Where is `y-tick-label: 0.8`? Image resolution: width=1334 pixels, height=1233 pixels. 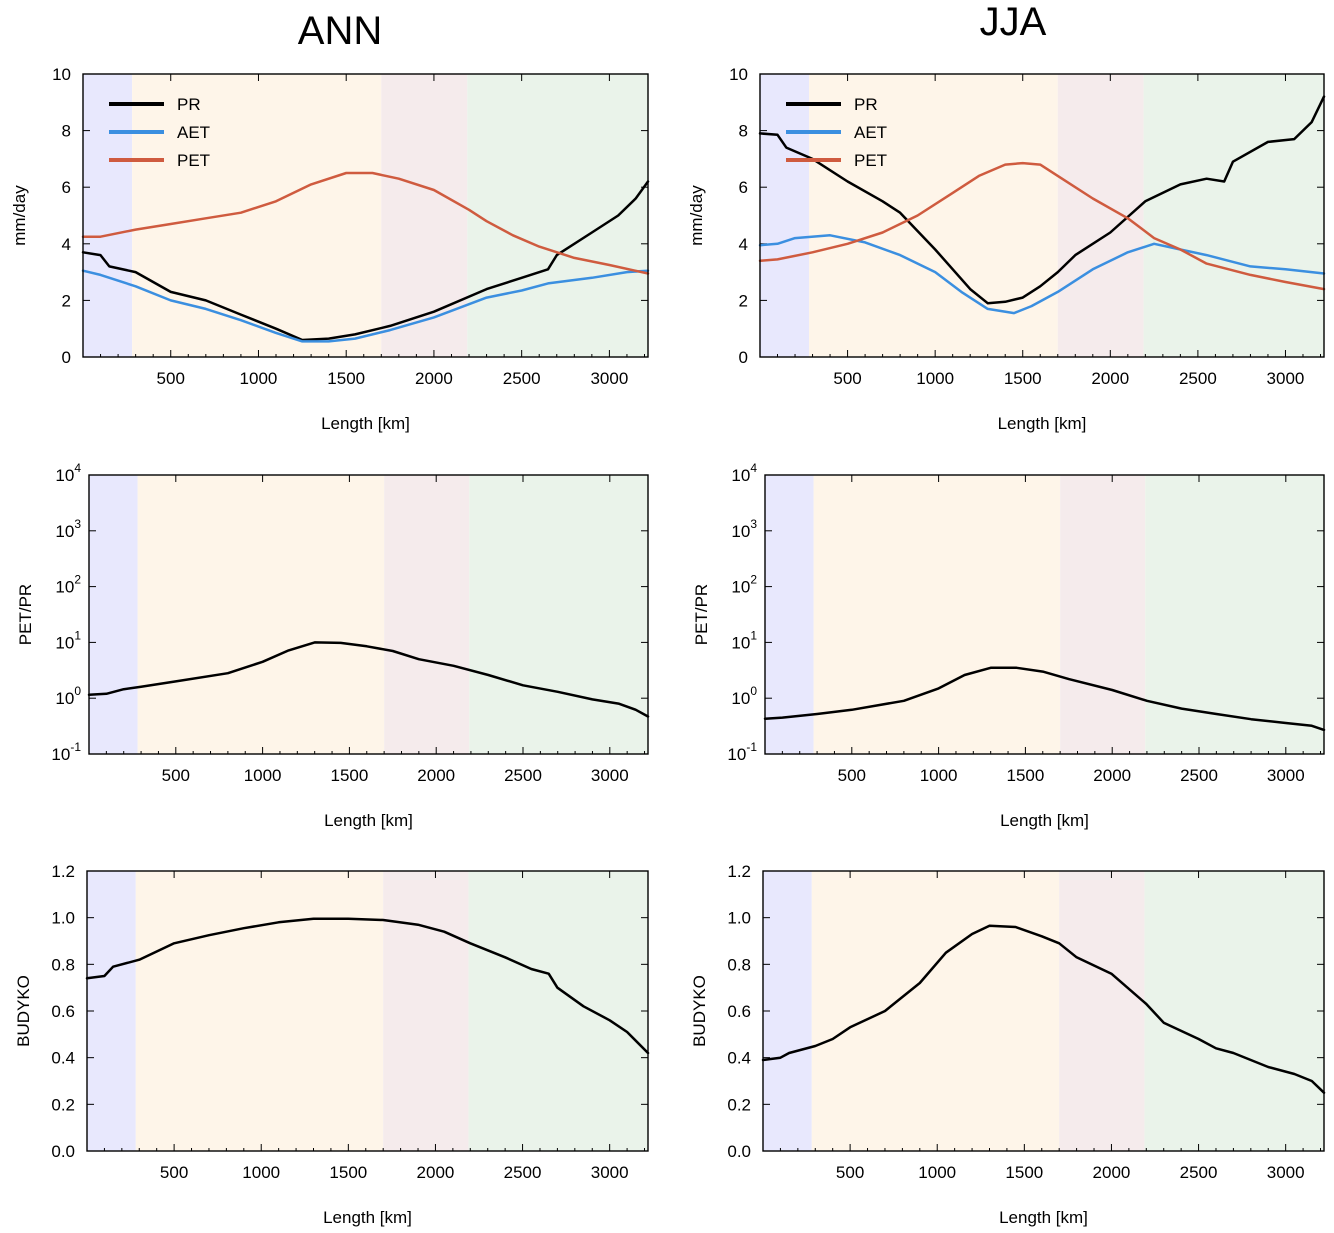 y-tick-label: 0.8 is located at coordinates (739, 964).